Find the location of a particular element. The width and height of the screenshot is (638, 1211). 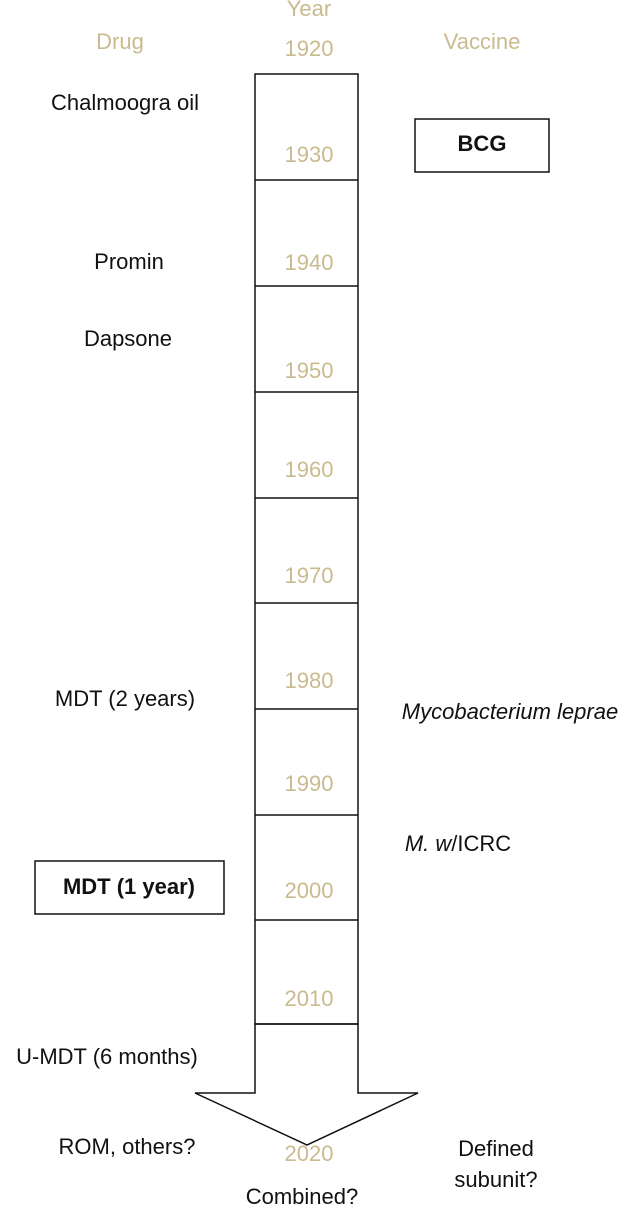

year-label: 1920 is located at coordinates (309, 48).